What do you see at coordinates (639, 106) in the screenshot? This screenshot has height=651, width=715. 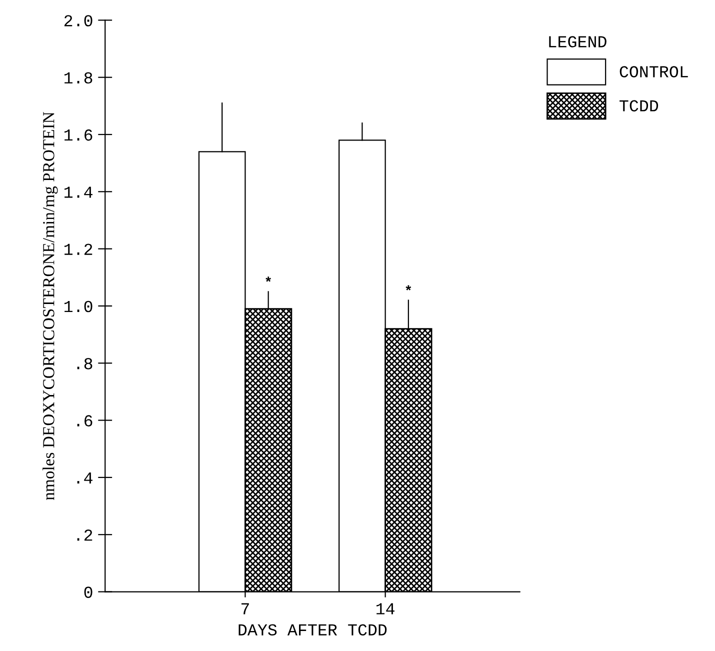 I see `legend-label: TCDD` at bounding box center [639, 106].